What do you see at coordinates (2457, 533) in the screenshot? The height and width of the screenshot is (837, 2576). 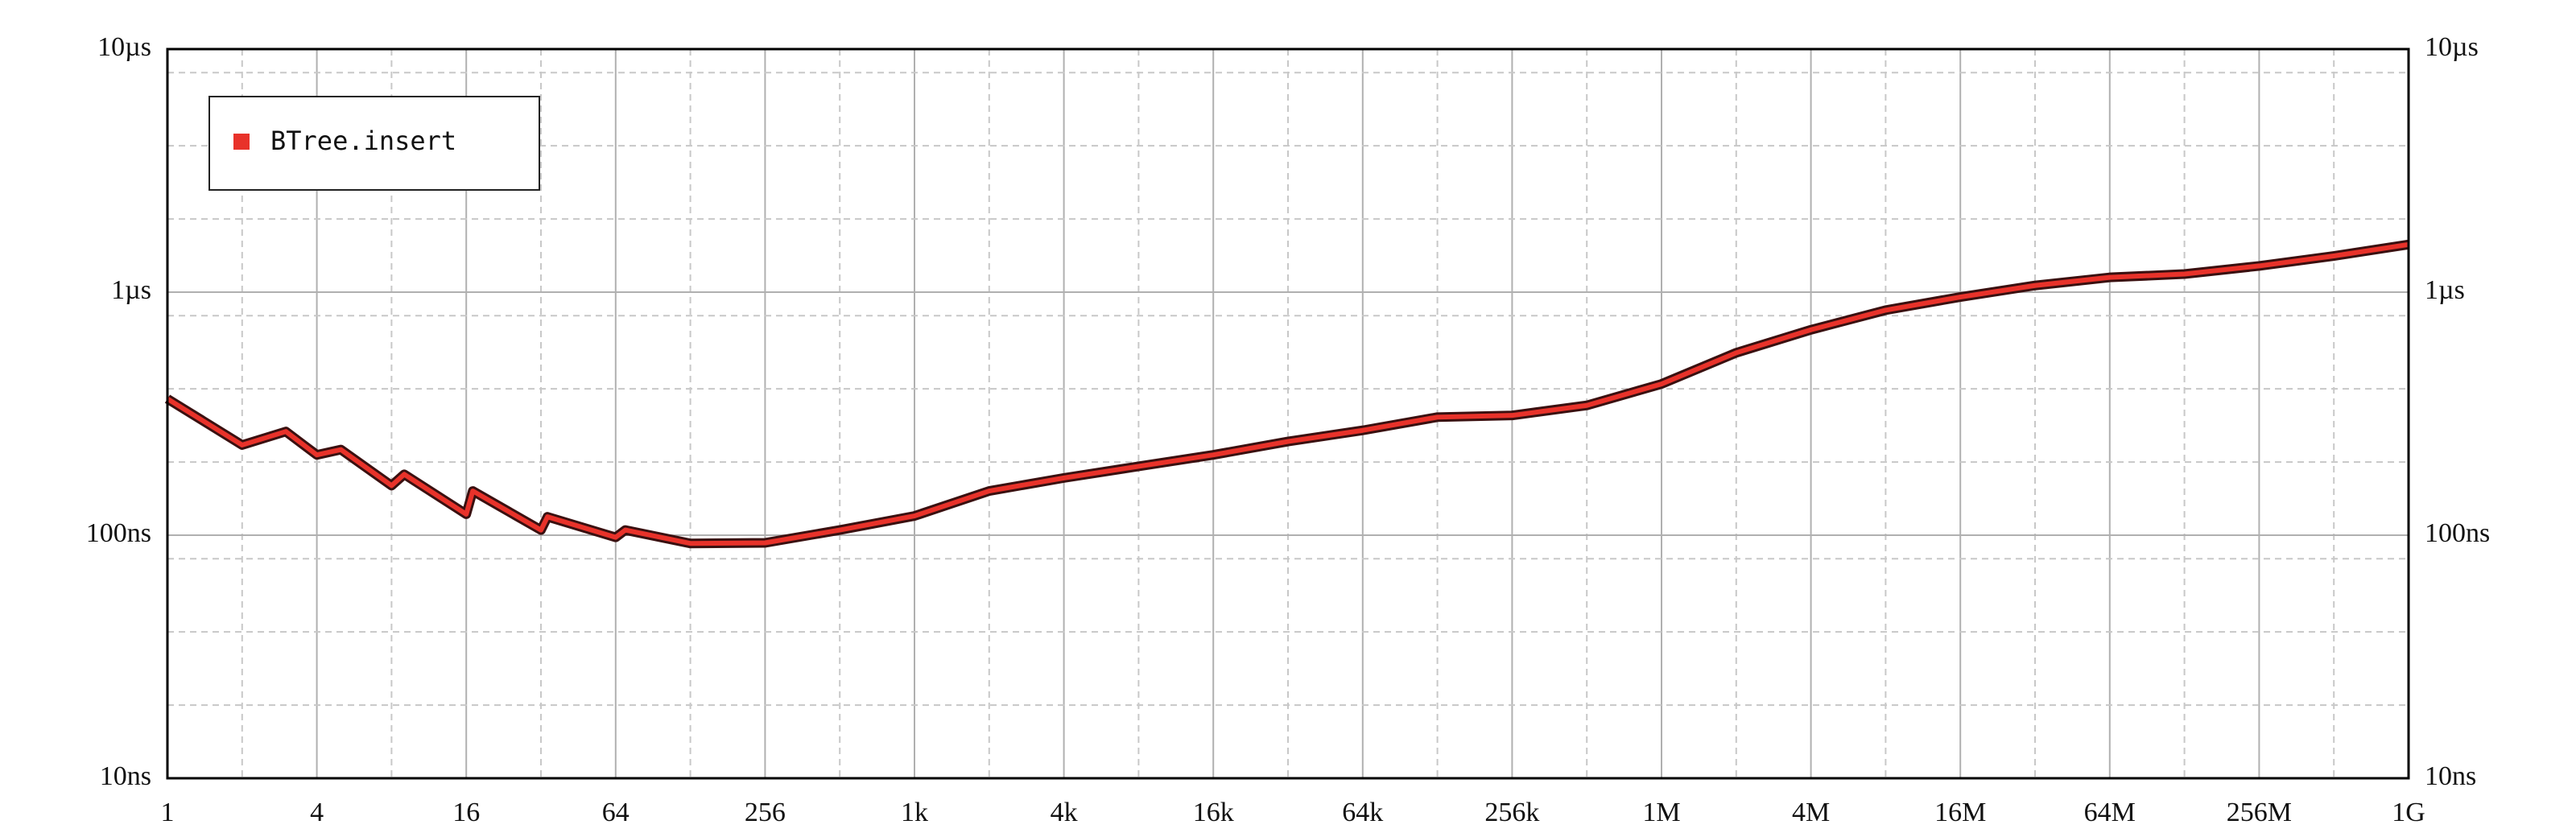 I see `y2-tick-label: 100ns` at bounding box center [2457, 533].